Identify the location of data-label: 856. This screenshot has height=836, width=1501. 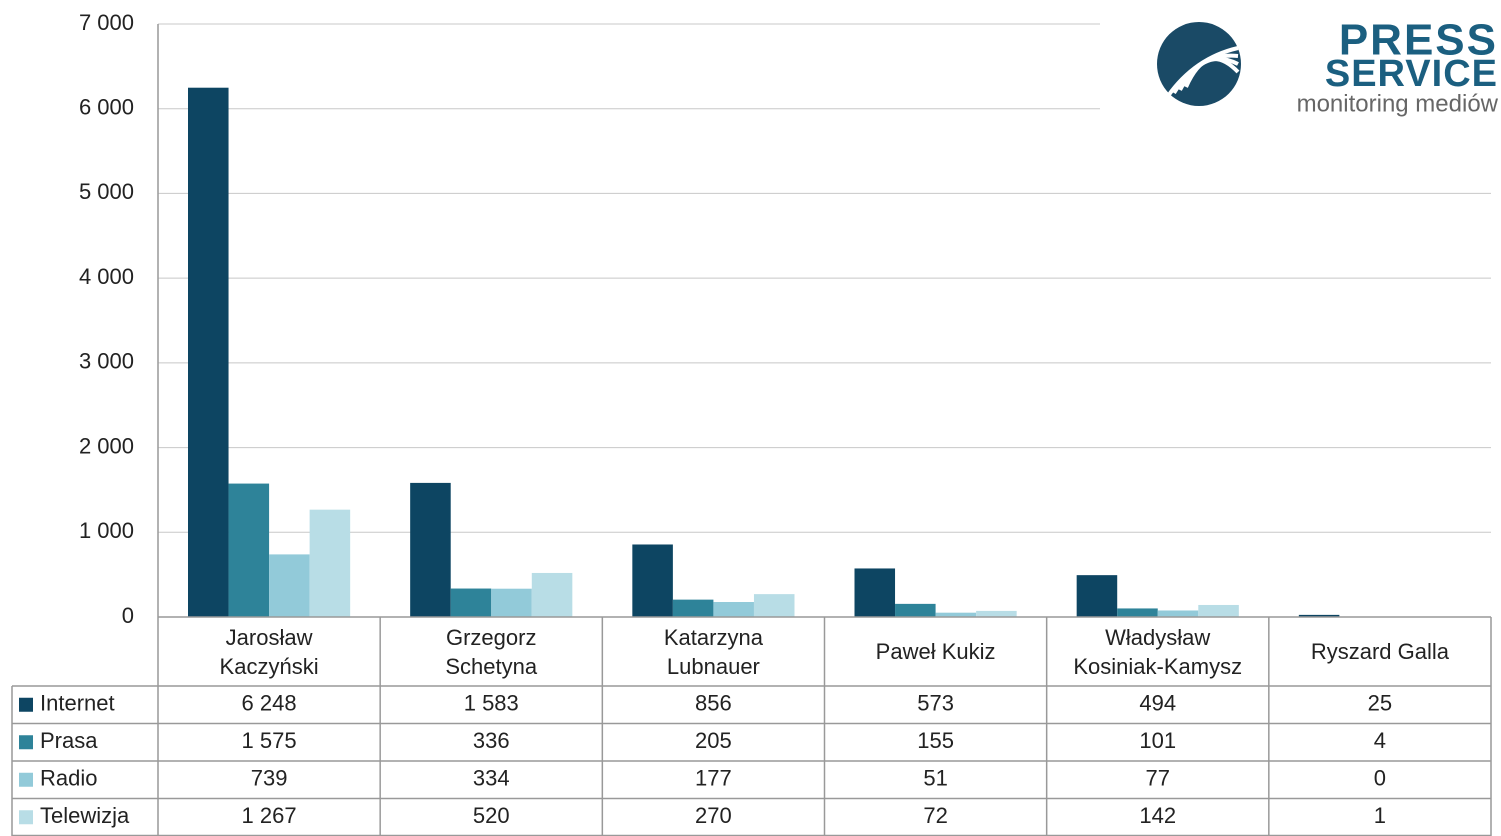
(713, 703).